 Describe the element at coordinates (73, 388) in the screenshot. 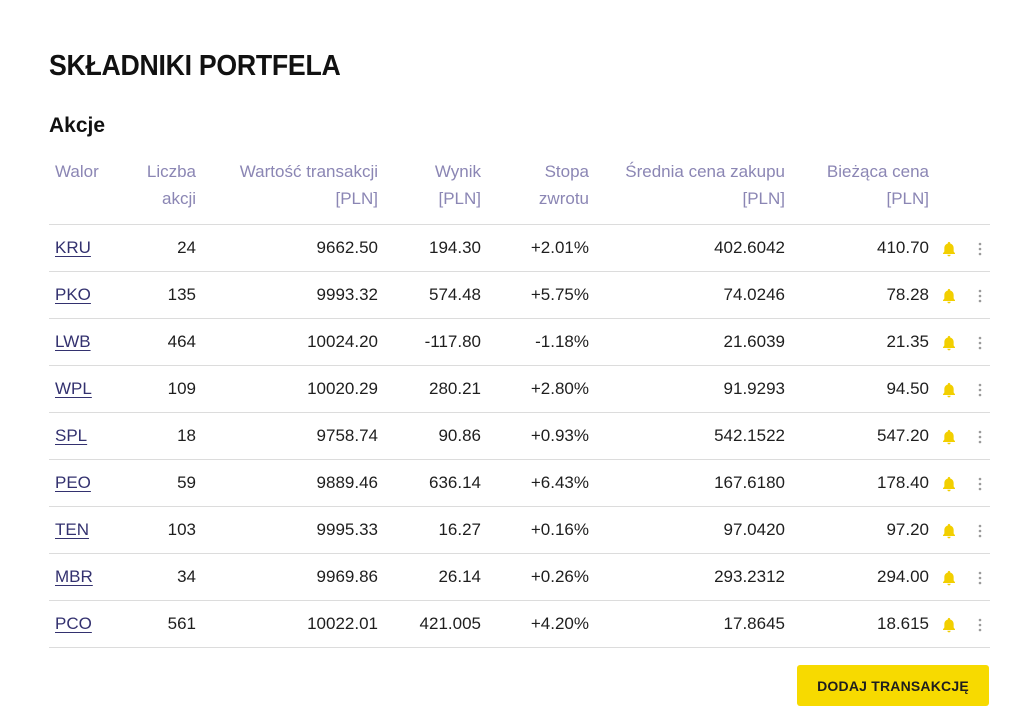

I see `ticker-link: WPL` at that location.